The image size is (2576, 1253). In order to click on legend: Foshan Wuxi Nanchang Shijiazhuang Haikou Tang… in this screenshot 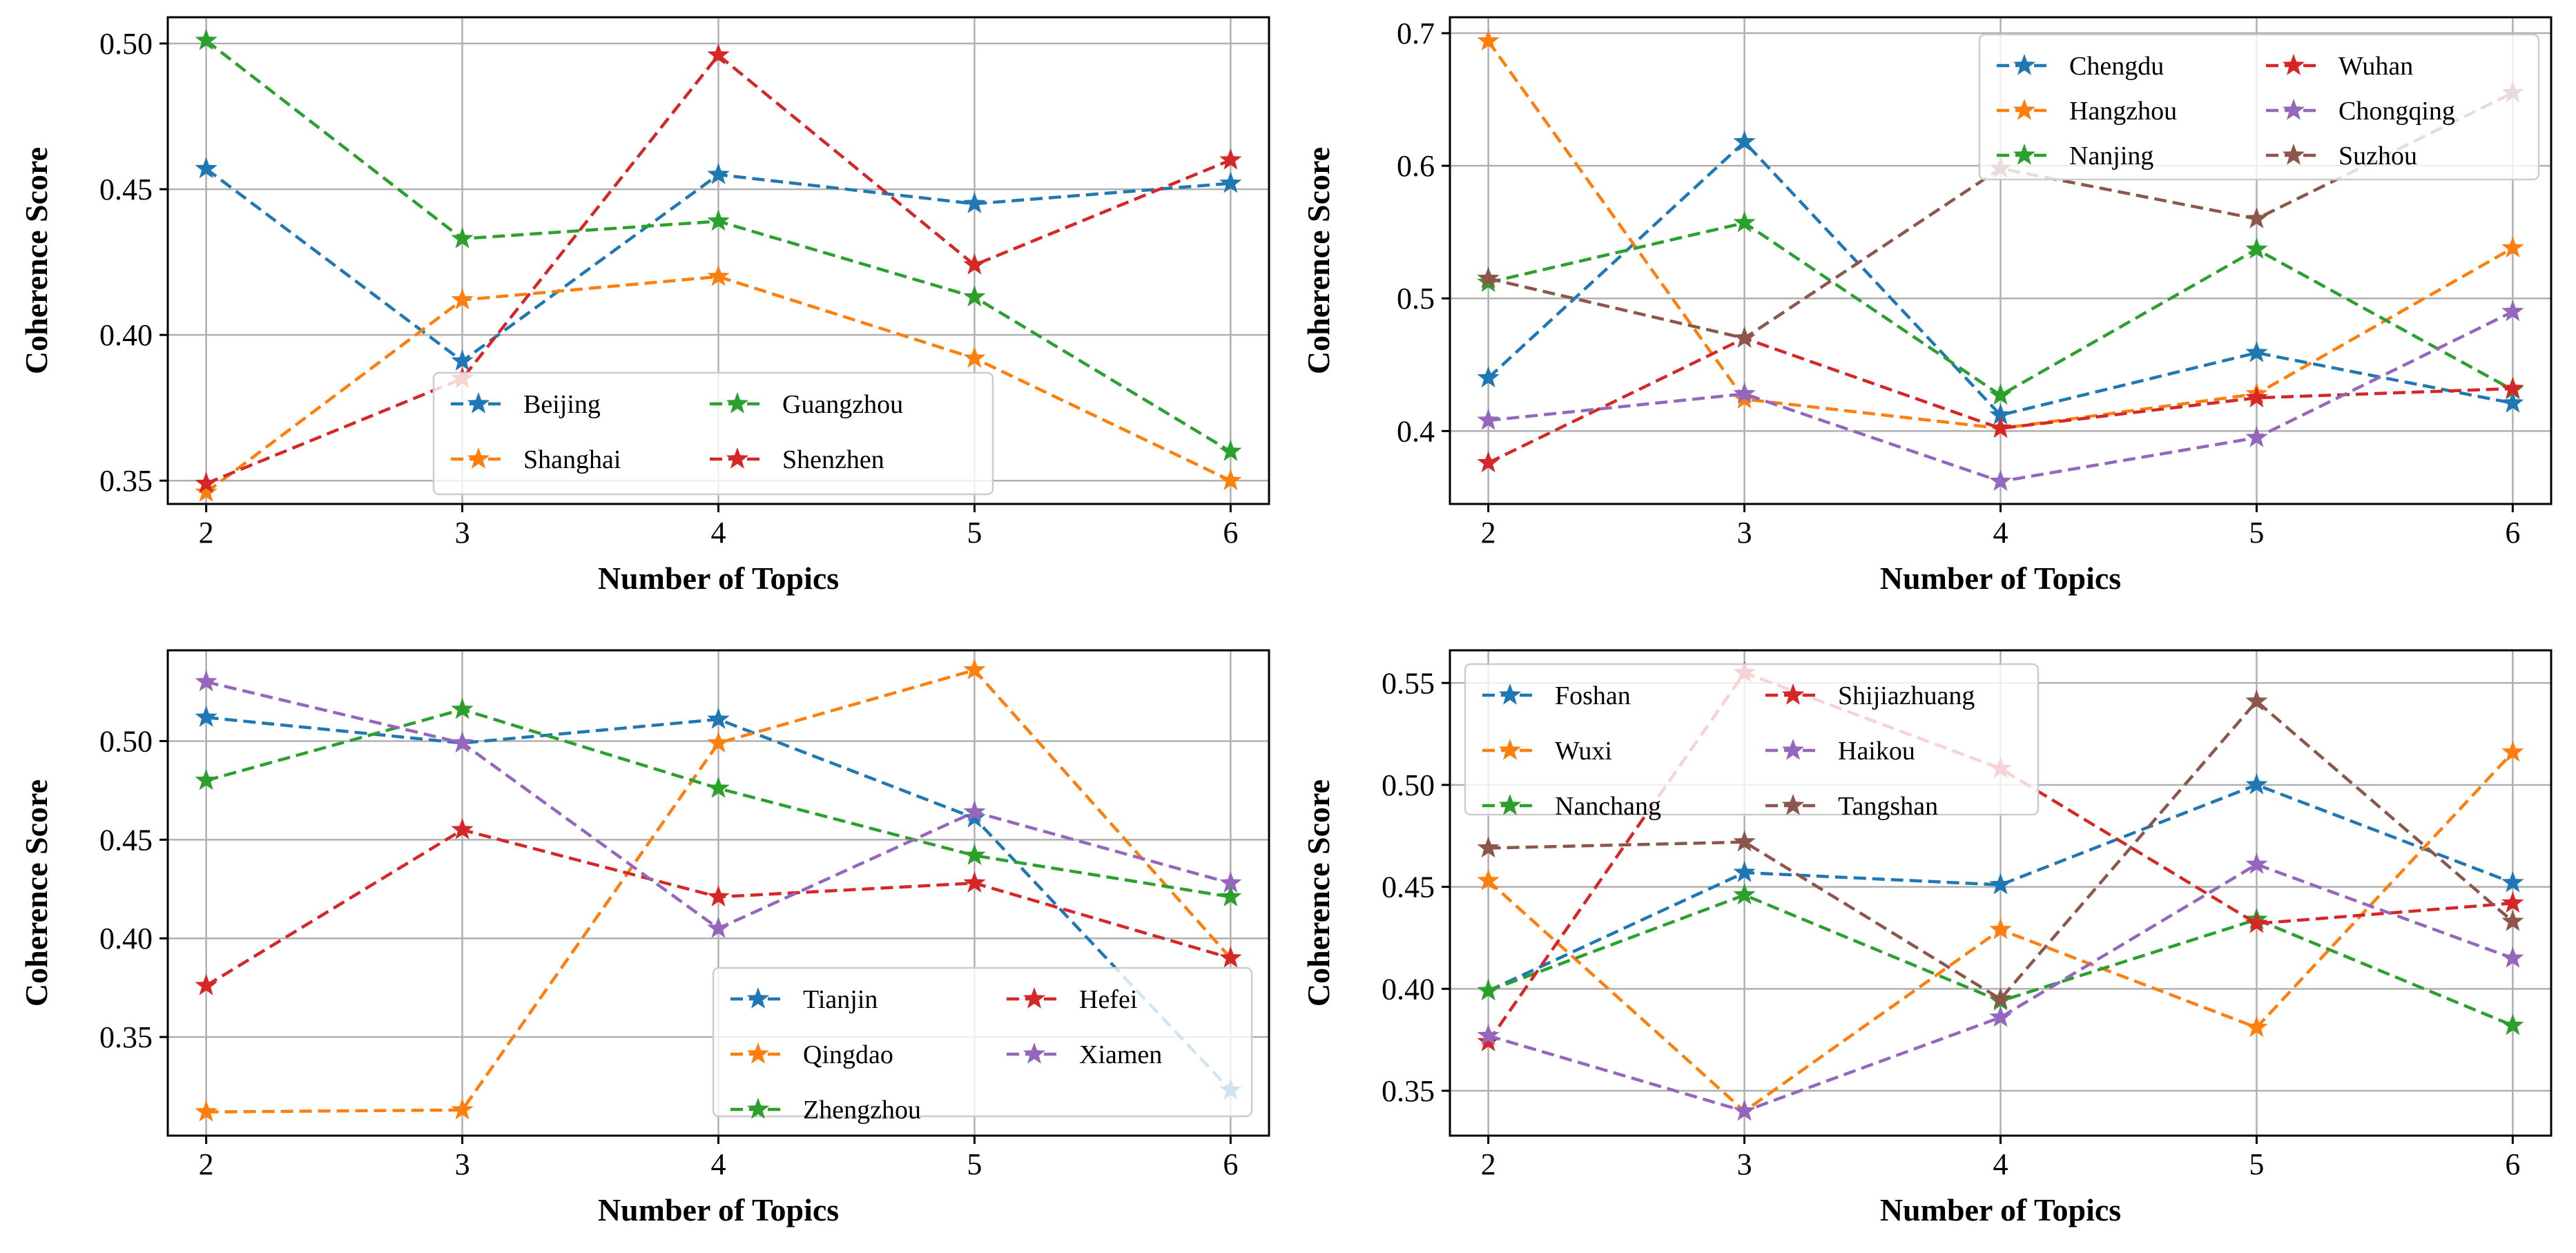, I will do `click(1752, 742)`.